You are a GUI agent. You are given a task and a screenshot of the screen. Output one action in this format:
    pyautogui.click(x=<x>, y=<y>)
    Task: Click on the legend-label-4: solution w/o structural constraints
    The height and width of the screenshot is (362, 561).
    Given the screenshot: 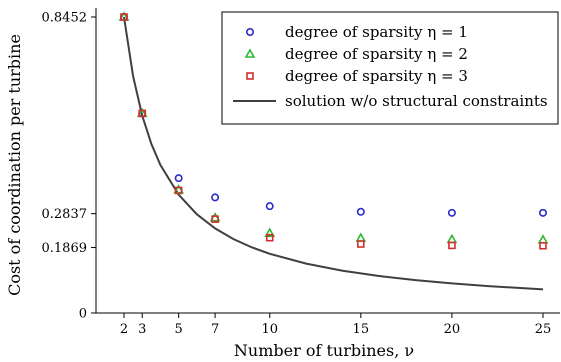 What is the action you would take?
    pyautogui.click(x=416, y=101)
    